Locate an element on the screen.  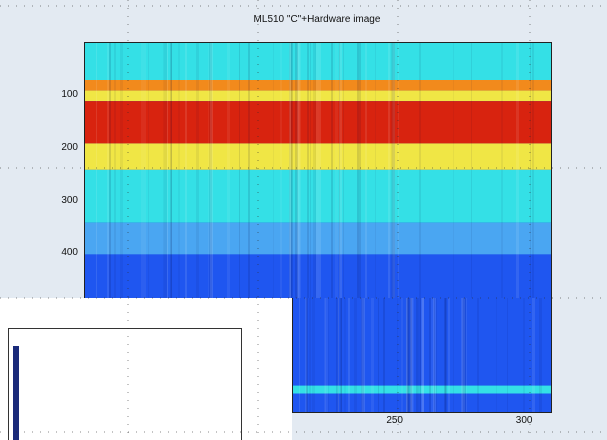
image-axes-lower is located at coordinates (422, 355).